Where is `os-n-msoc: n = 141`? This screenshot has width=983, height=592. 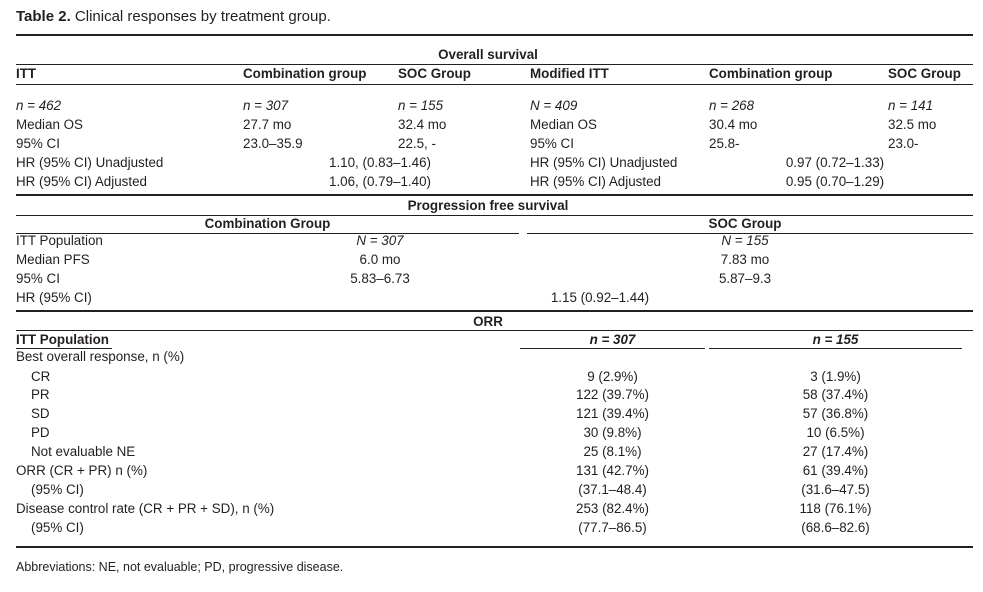 os-n-msoc: n = 141 is located at coordinates (911, 105).